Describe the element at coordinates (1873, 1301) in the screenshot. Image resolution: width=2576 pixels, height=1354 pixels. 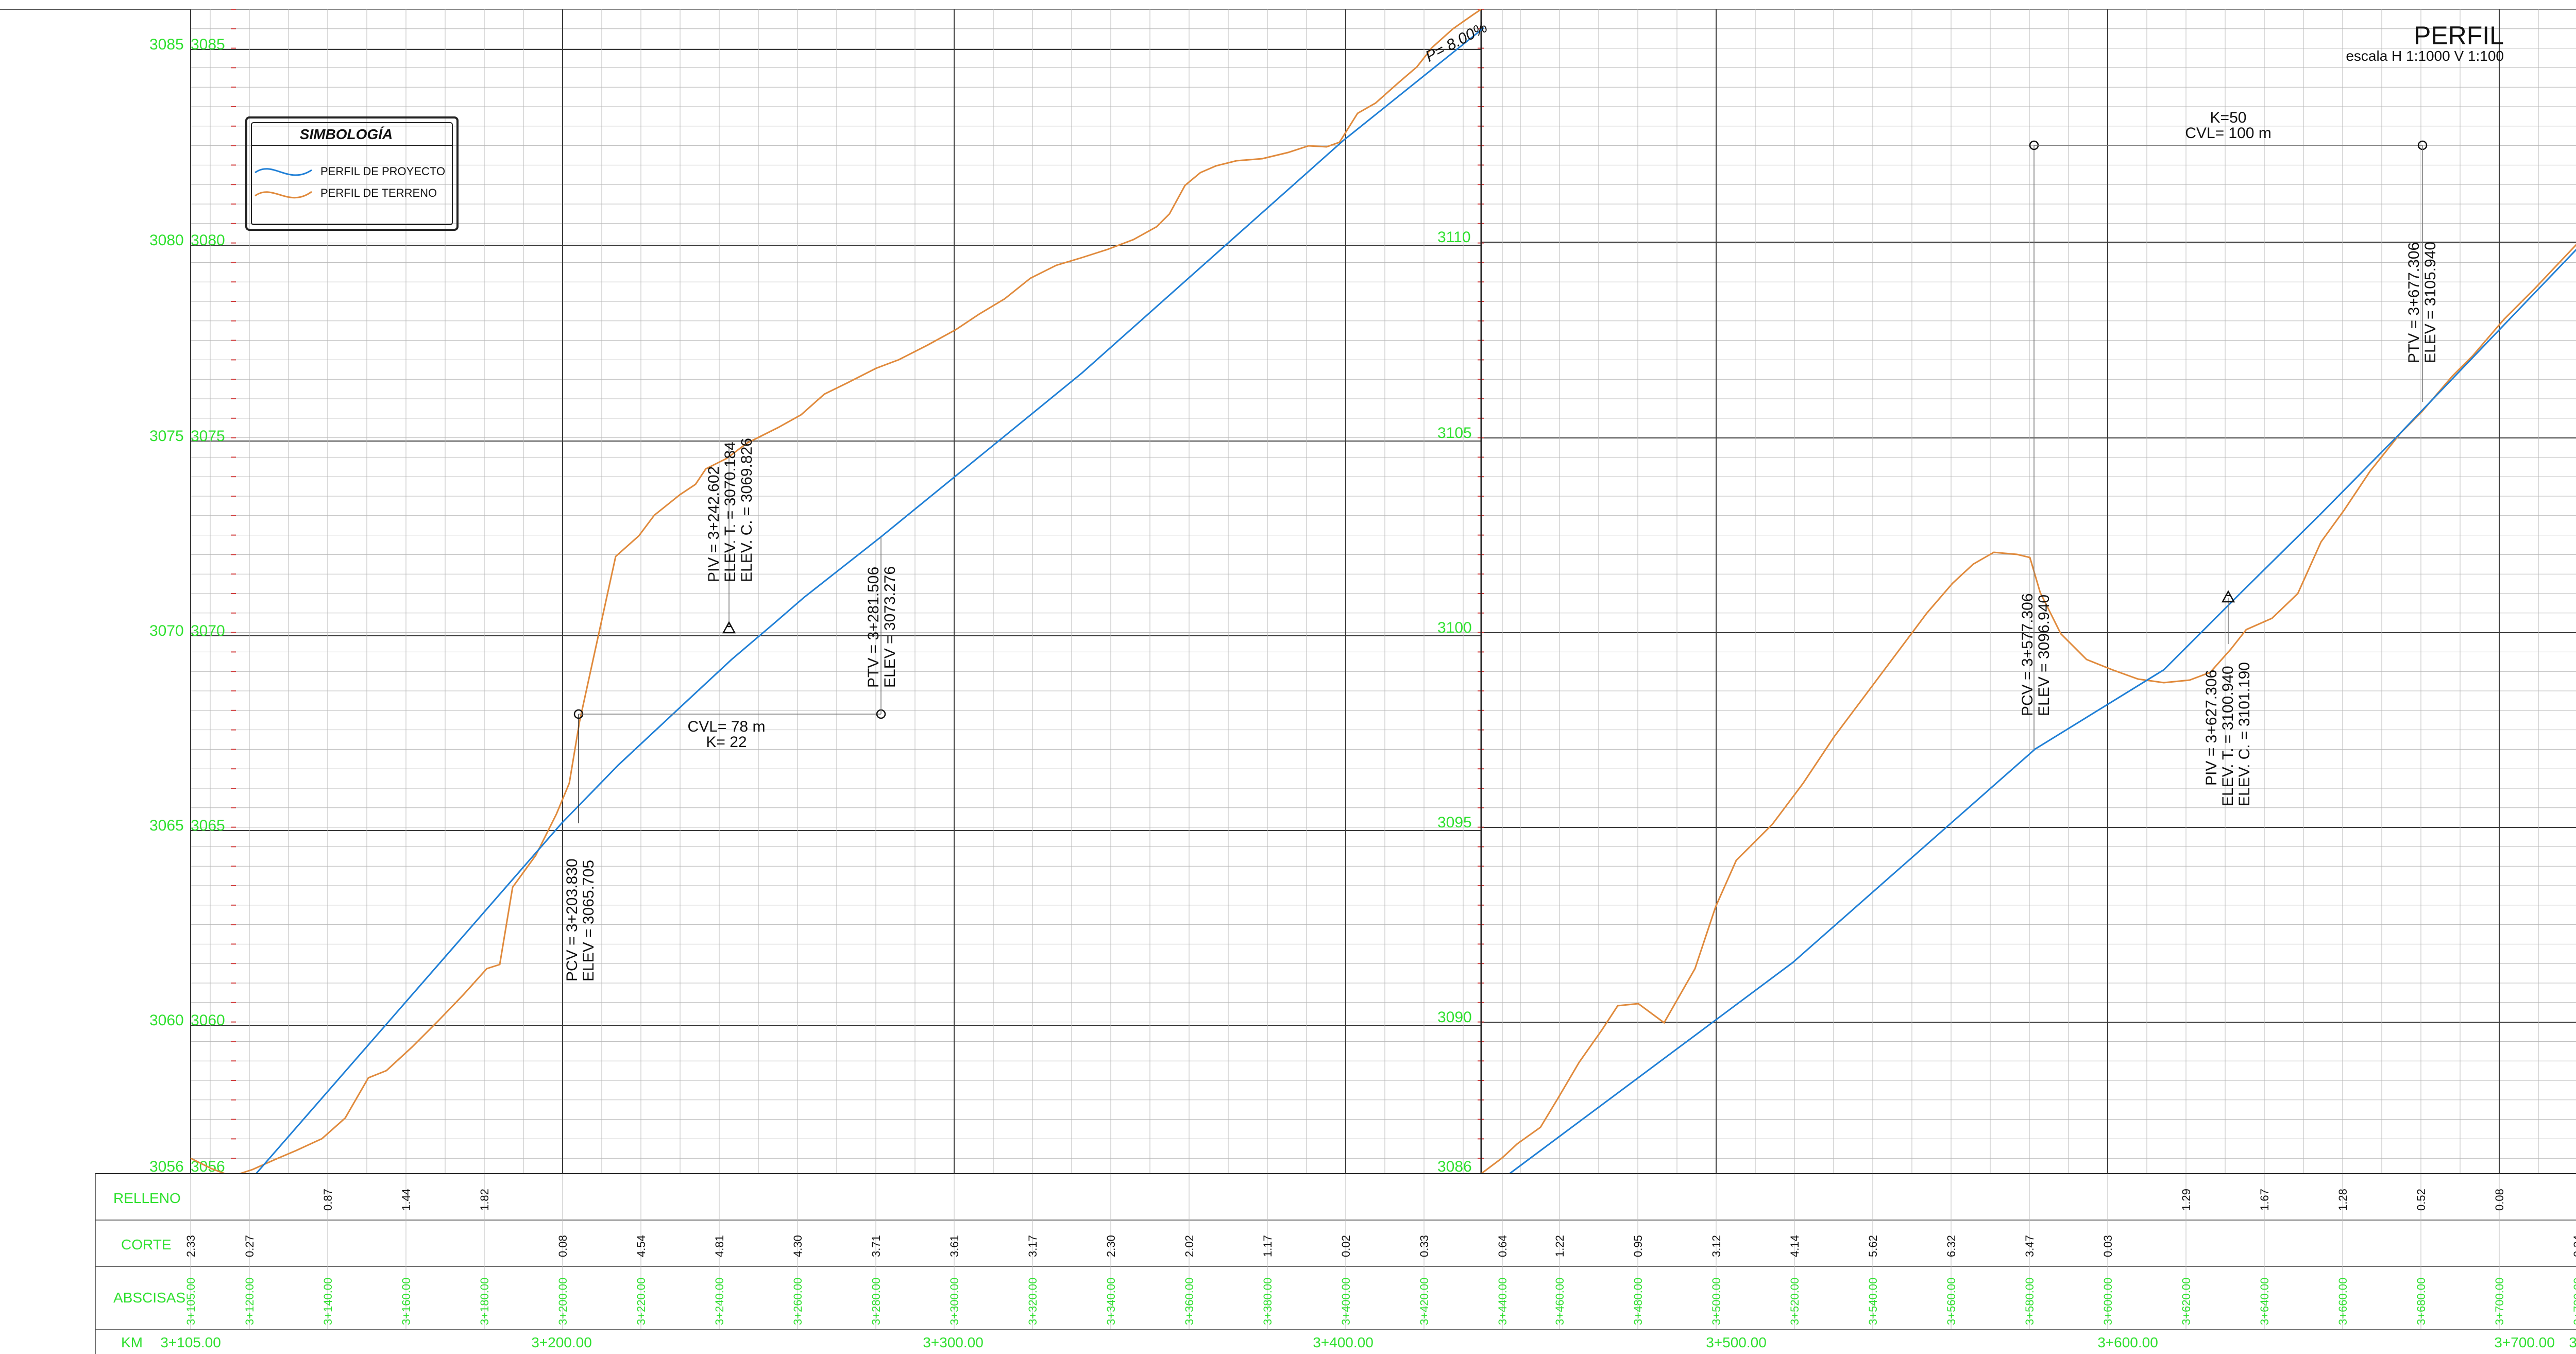
I see `station-label: 3+540.00` at that location.